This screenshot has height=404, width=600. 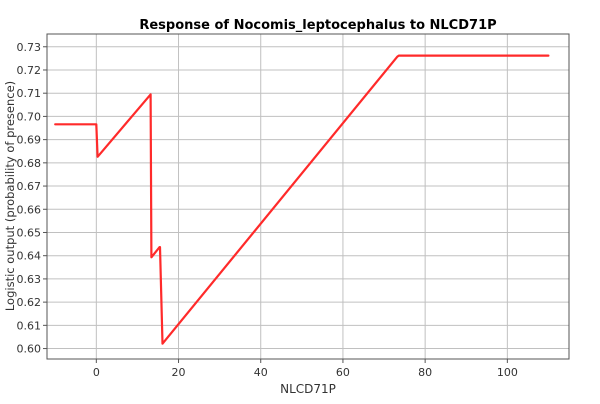 I want to click on y-tick-label: 0.66, so click(x=29, y=209).